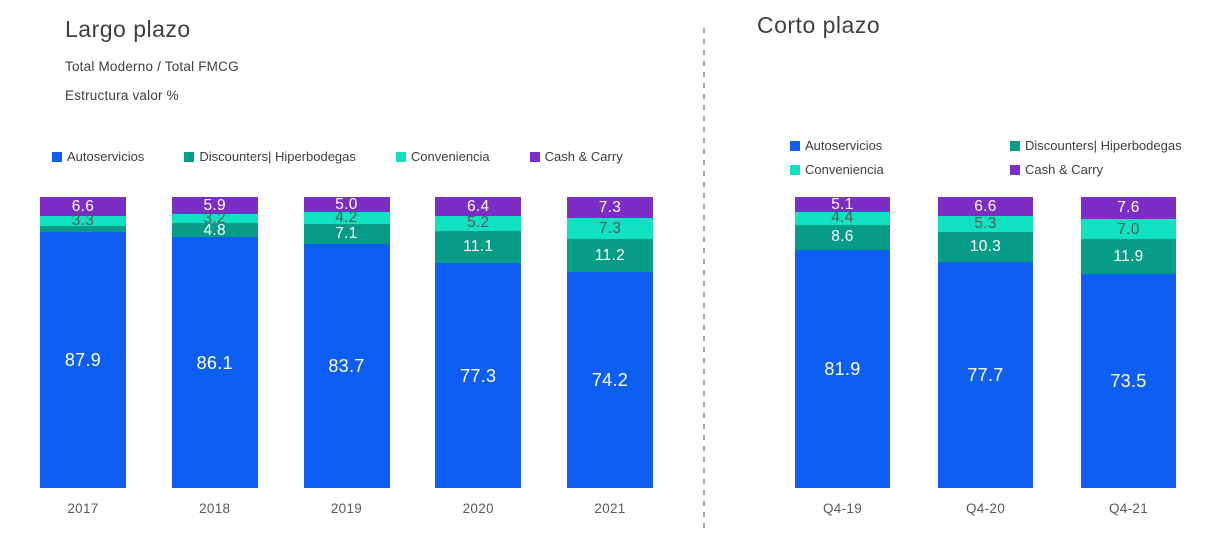 Image resolution: width=1231 pixels, height=541 pixels. I want to click on segment-value-label: 3.2, so click(214, 219).